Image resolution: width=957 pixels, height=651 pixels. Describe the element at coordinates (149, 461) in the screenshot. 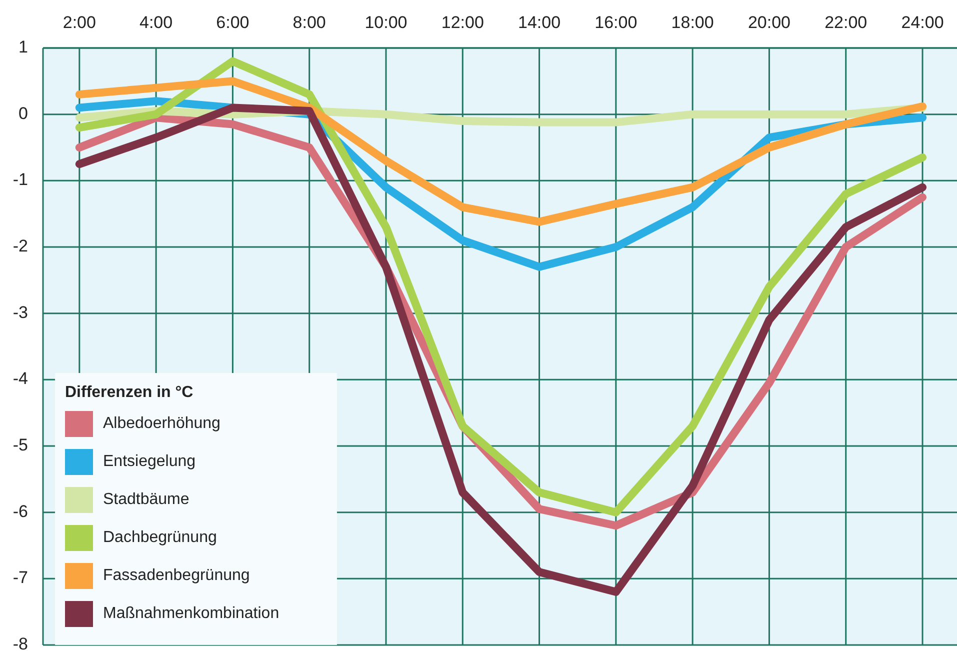

I see `legend-label: Entsiegelung` at that location.